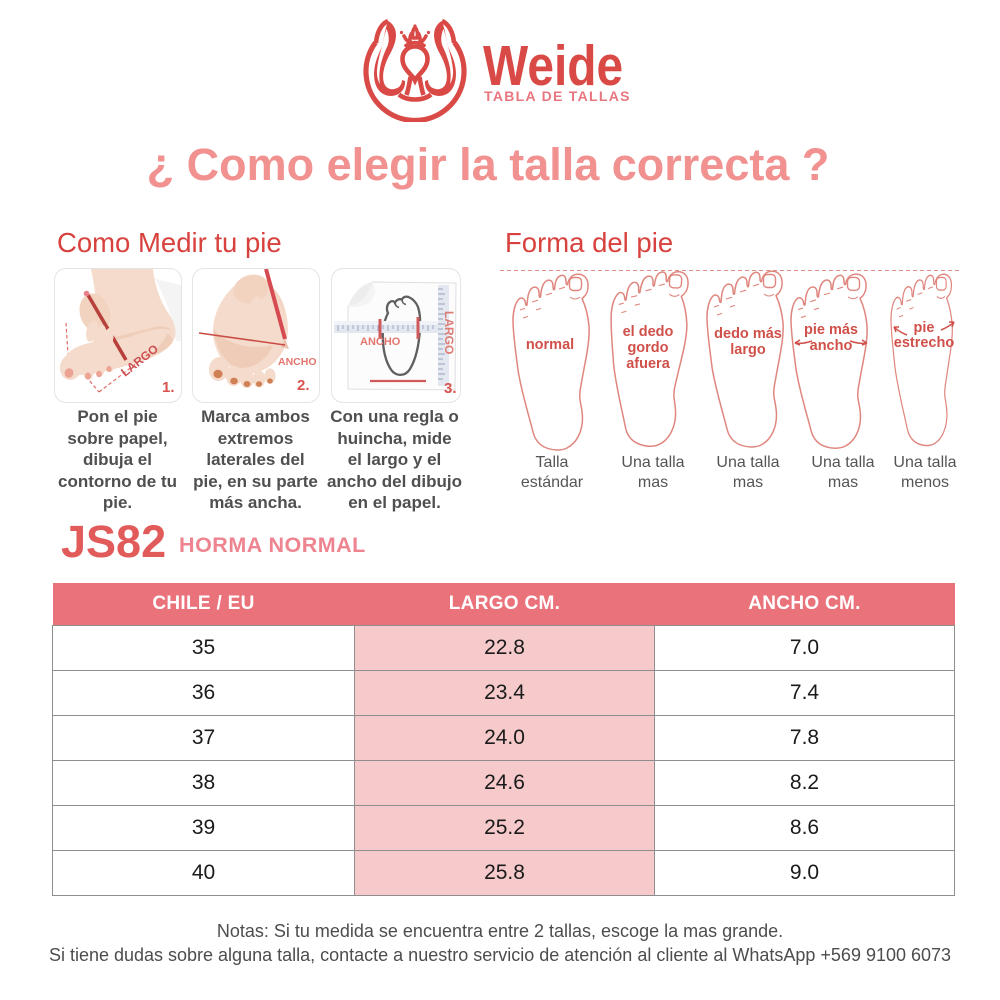  Describe the element at coordinates (924, 328) in the screenshot. I see `svg-text: pie` at that location.